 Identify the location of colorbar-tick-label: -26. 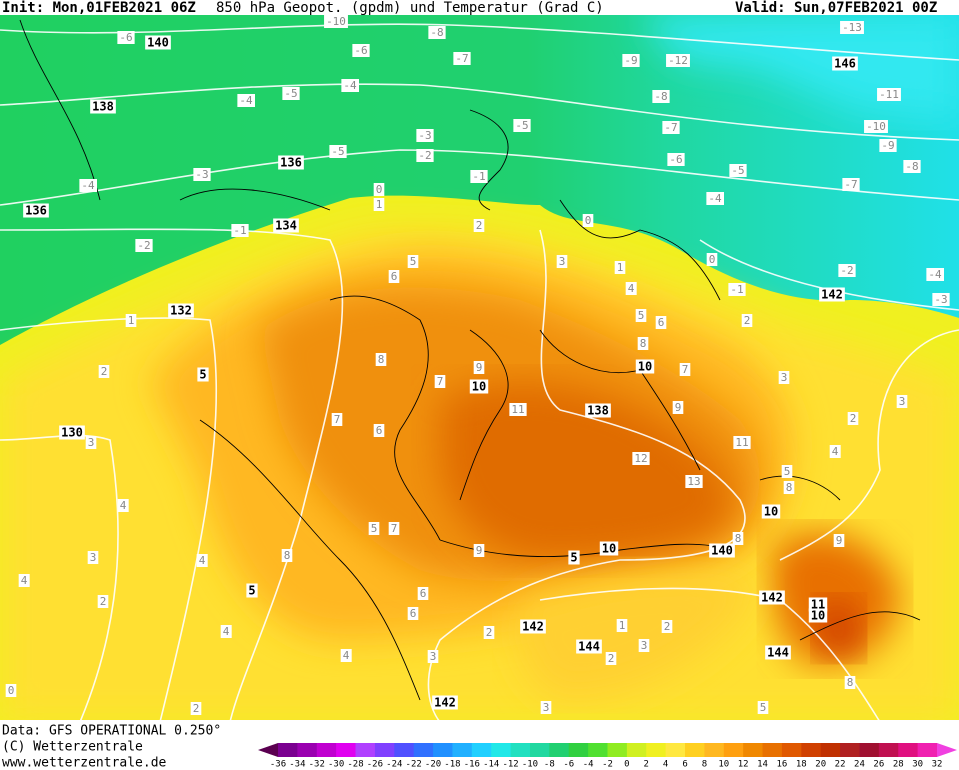
(375, 765).